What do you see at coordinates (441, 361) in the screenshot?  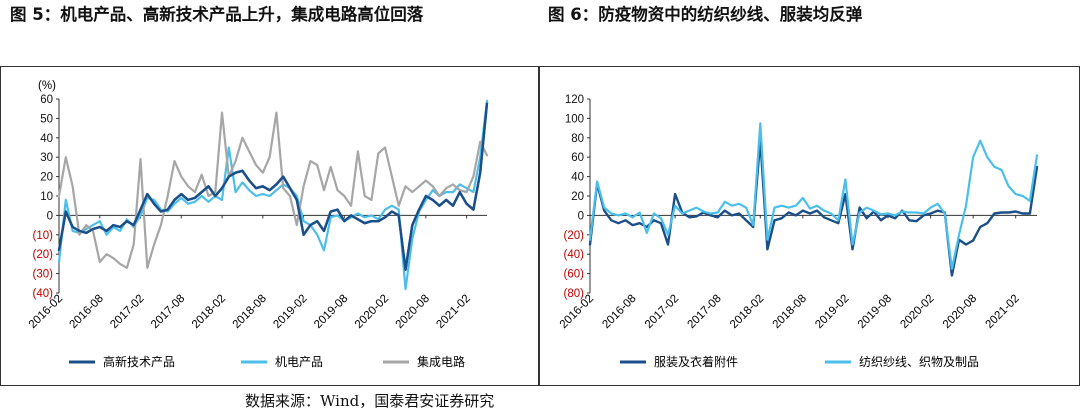 I see `legend-label: 集成电路` at bounding box center [441, 361].